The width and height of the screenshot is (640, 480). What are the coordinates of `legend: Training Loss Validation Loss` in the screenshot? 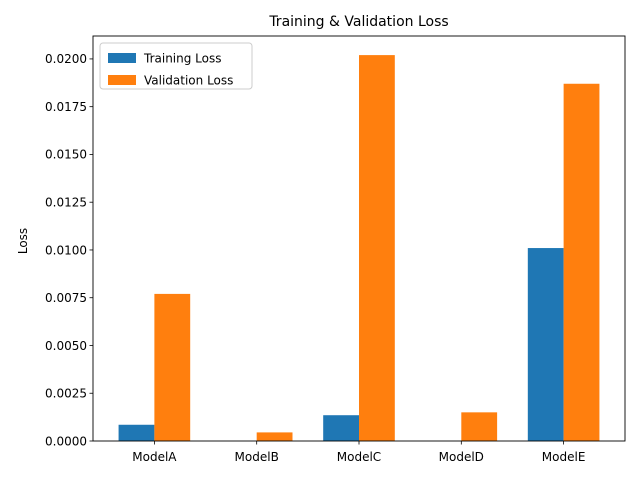 It's located at (176, 66).